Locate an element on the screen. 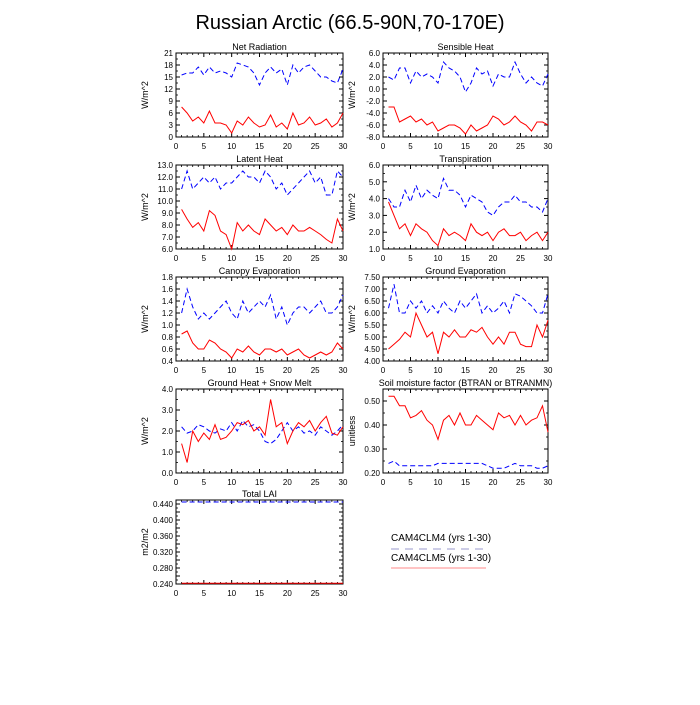 The height and width of the screenshot is (705, 700). y-tick-label: 0.0 is located at coordinates (375, 89).